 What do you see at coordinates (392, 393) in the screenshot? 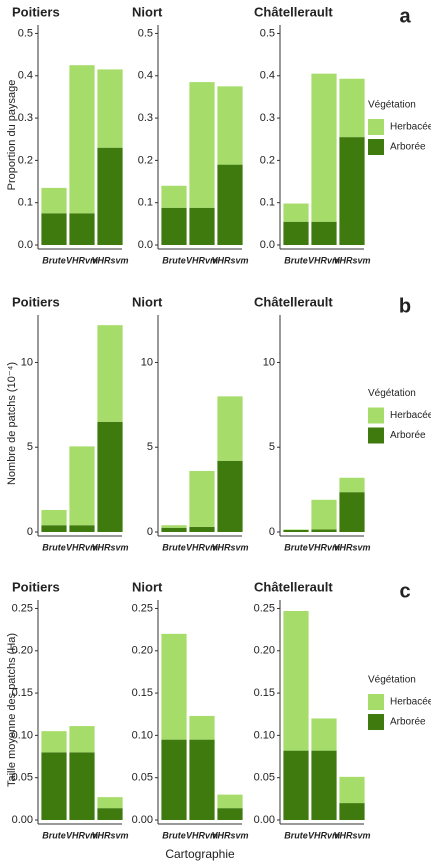
I see `legend-title: Végétation` at bounding box center [392, 393].